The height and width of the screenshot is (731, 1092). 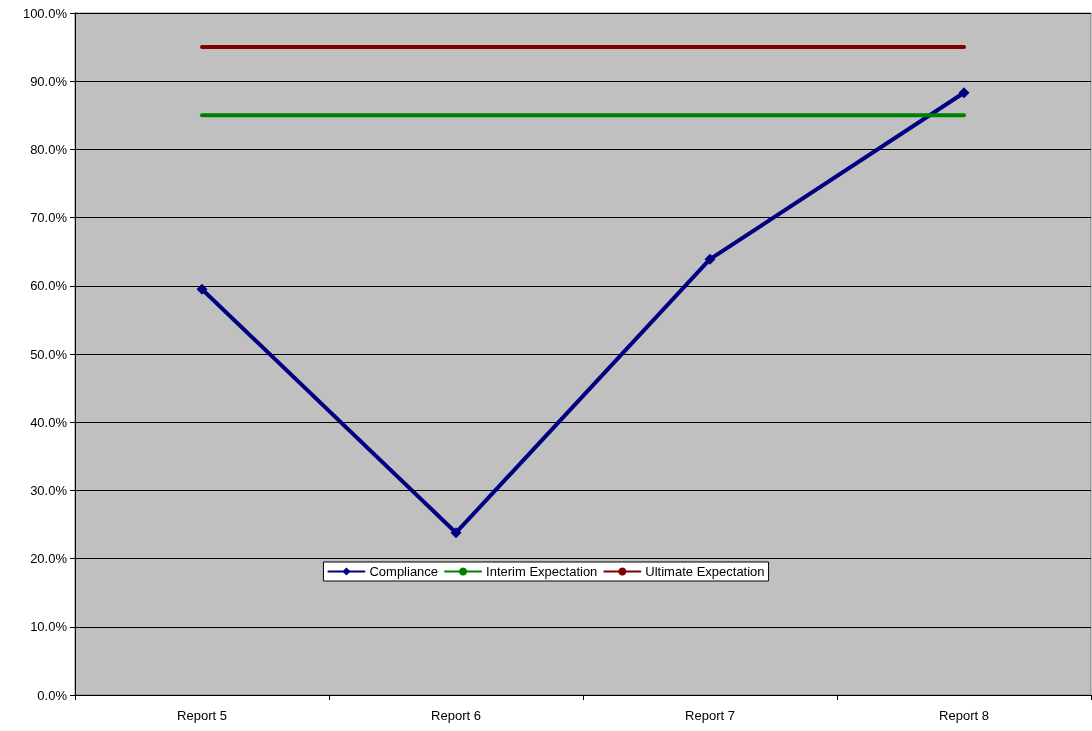 What do you see at coordinates (49, 149) in the screenshot?
I see `y-tick-label: 80.0%` at bounding box center [49, 149].